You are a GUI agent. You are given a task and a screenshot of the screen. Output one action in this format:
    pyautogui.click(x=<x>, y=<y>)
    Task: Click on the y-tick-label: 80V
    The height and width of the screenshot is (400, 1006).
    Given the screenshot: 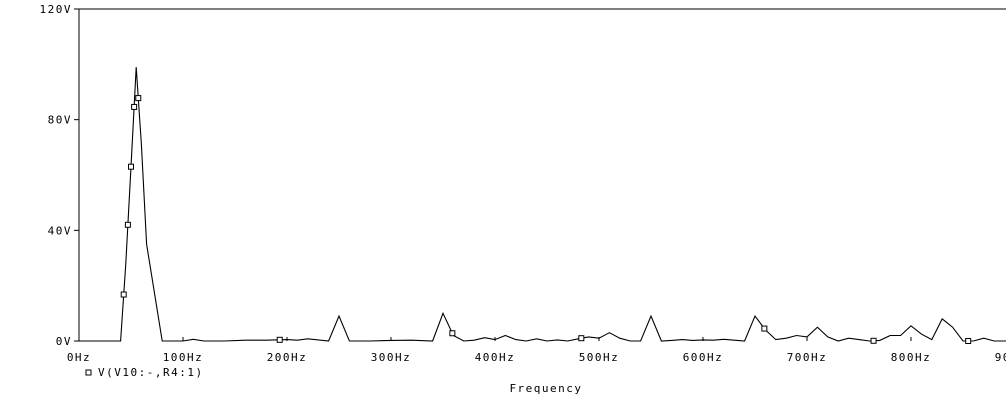 What is the action you would take?
    pyautogui.click(x=60, y=120)
    